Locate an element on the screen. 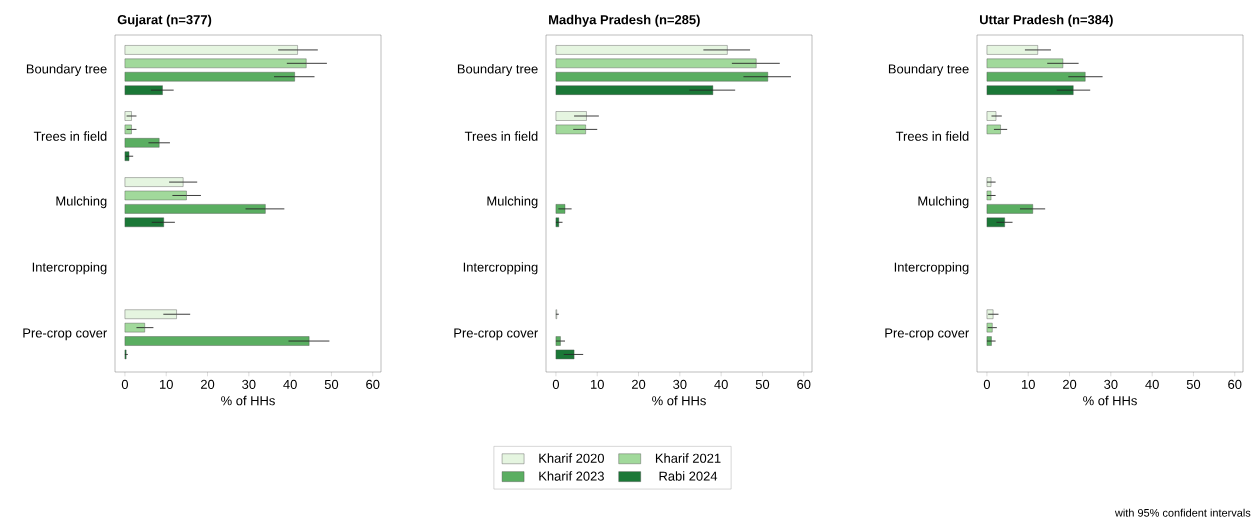 This screenshot has height=524, width=1255. chart-title: Madhya Pradesh (n=285) is located at coordinates (624, 20).